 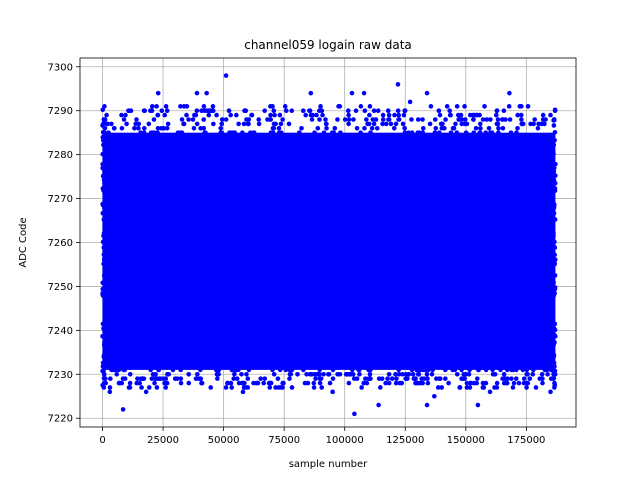 I want to click on x-tick-label: 0, so click(x=102, y=440).